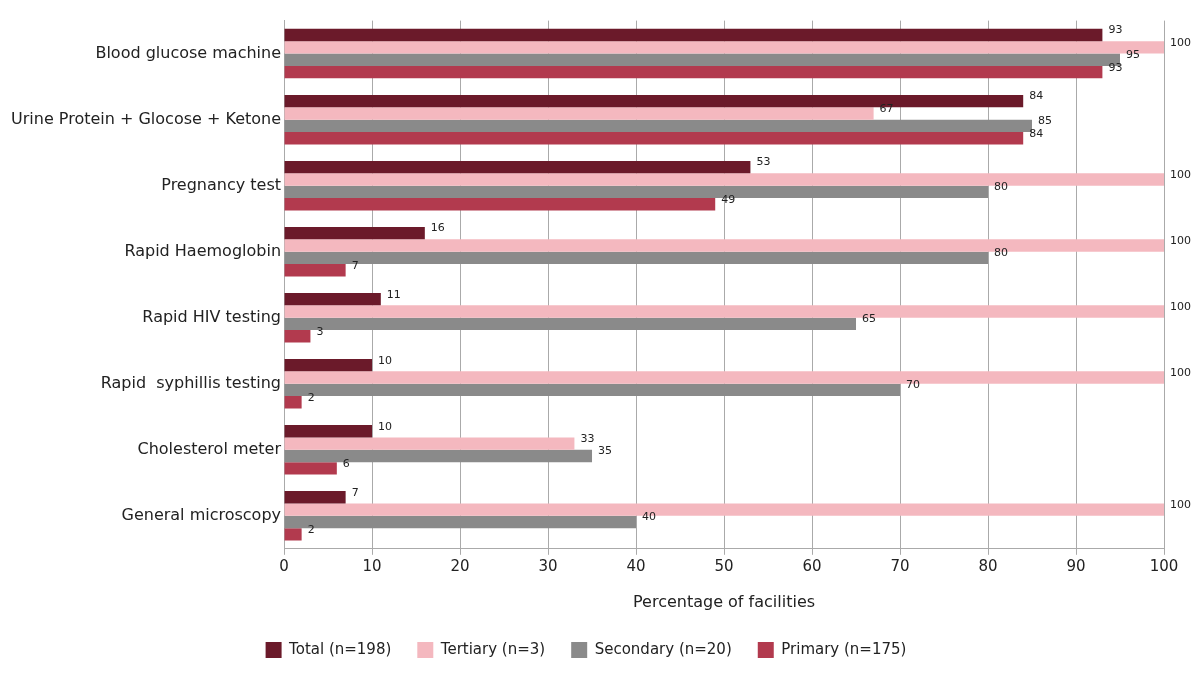 The height and width of the screenshot is (677, 1202). Describe the element at coordinates (605, 451) in the screenshot. I see `data-label: 35` at that location.